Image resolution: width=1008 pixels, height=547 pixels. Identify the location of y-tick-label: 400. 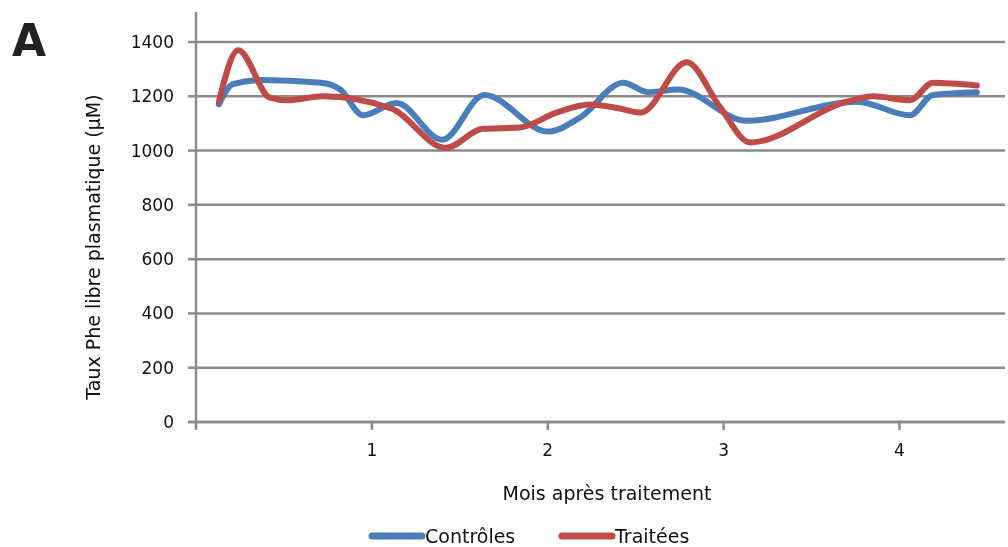
(157, 313).